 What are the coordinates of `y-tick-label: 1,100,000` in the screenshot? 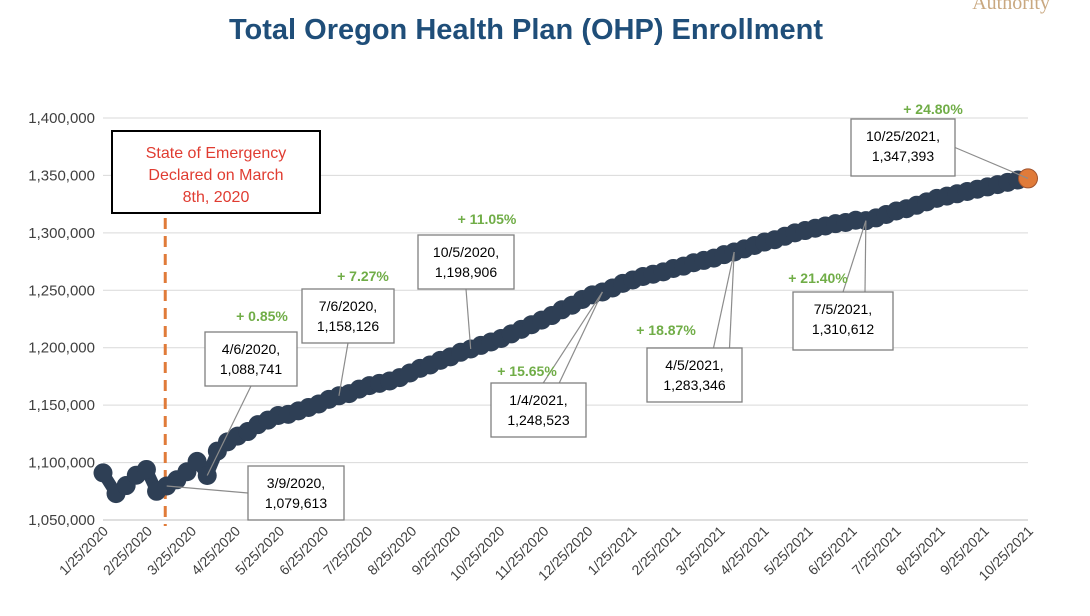 It's located at (61, 463).